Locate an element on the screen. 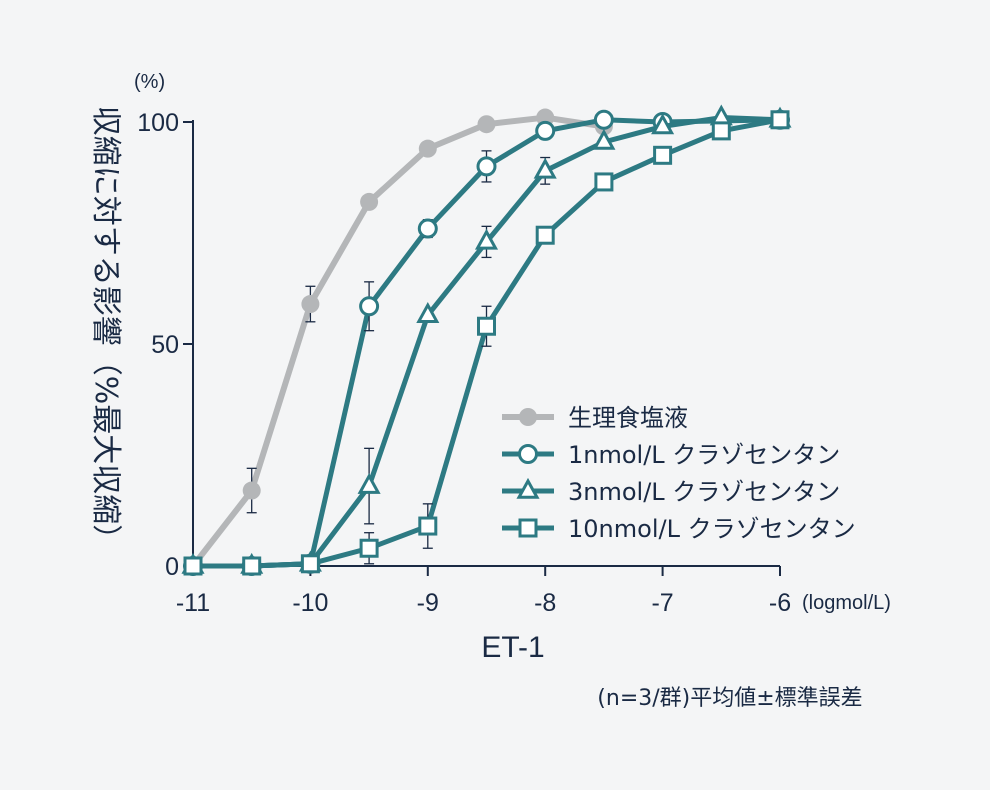  legend-label: 3nmol/L クラゾセンタン is located at coordinates (704, 492).